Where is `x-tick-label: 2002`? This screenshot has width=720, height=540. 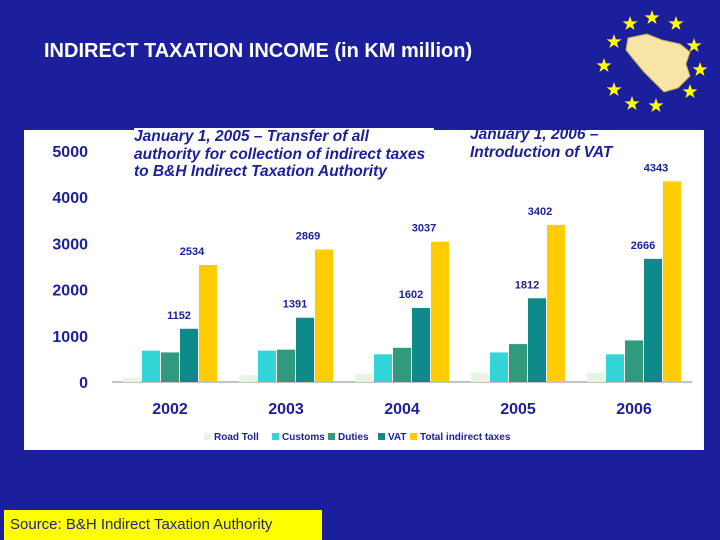
x-tick-label: 2002 is located at coordinates (170, 409).